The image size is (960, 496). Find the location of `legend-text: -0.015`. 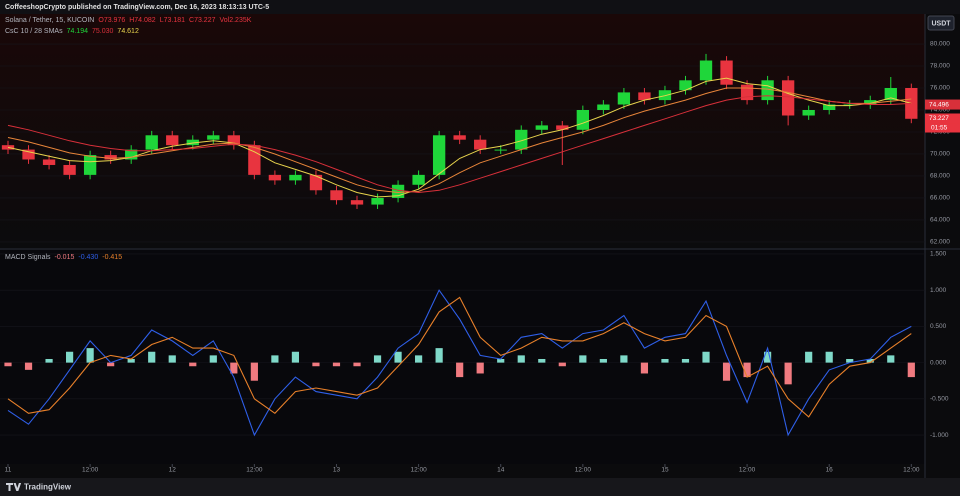

legend-text: -0.015 is located at coordinates (65, 257).